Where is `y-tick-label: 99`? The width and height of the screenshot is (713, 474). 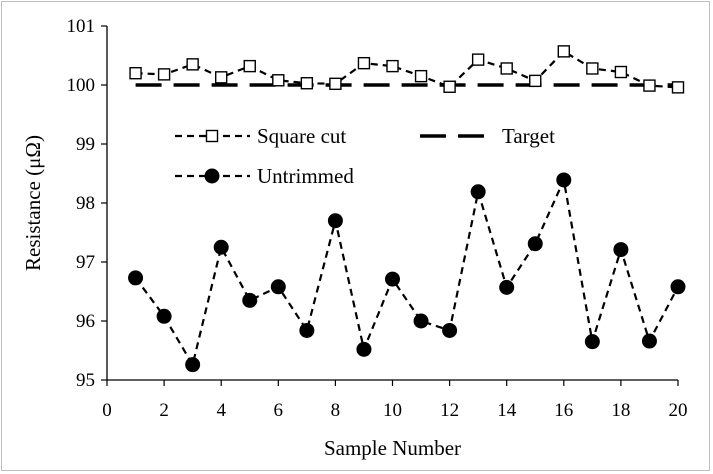 y-tick-label: 99 is located at coordinates (85, 144).